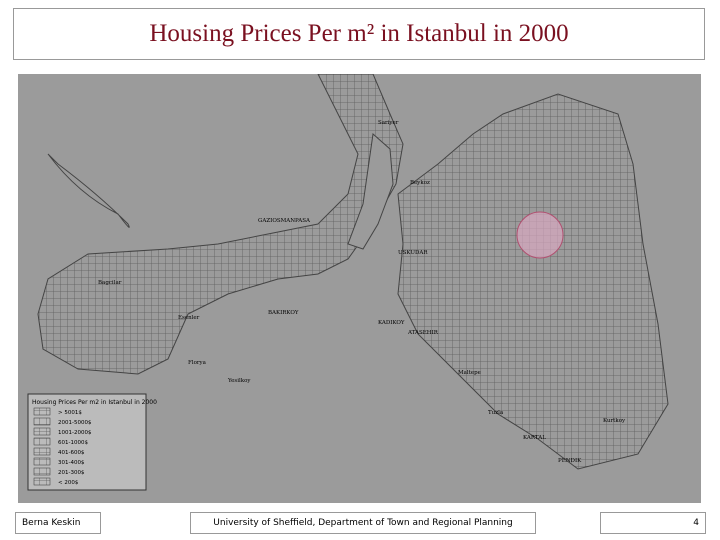 This screenshot has height=540, width=720. I want to click on map-label: Esenler, so click(189, 318).